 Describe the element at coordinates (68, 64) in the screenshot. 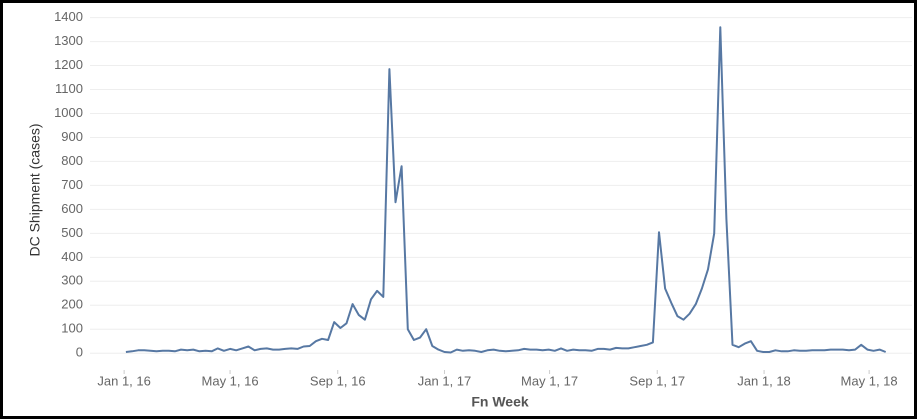

I see `y-tick-label: 1200` at that location.